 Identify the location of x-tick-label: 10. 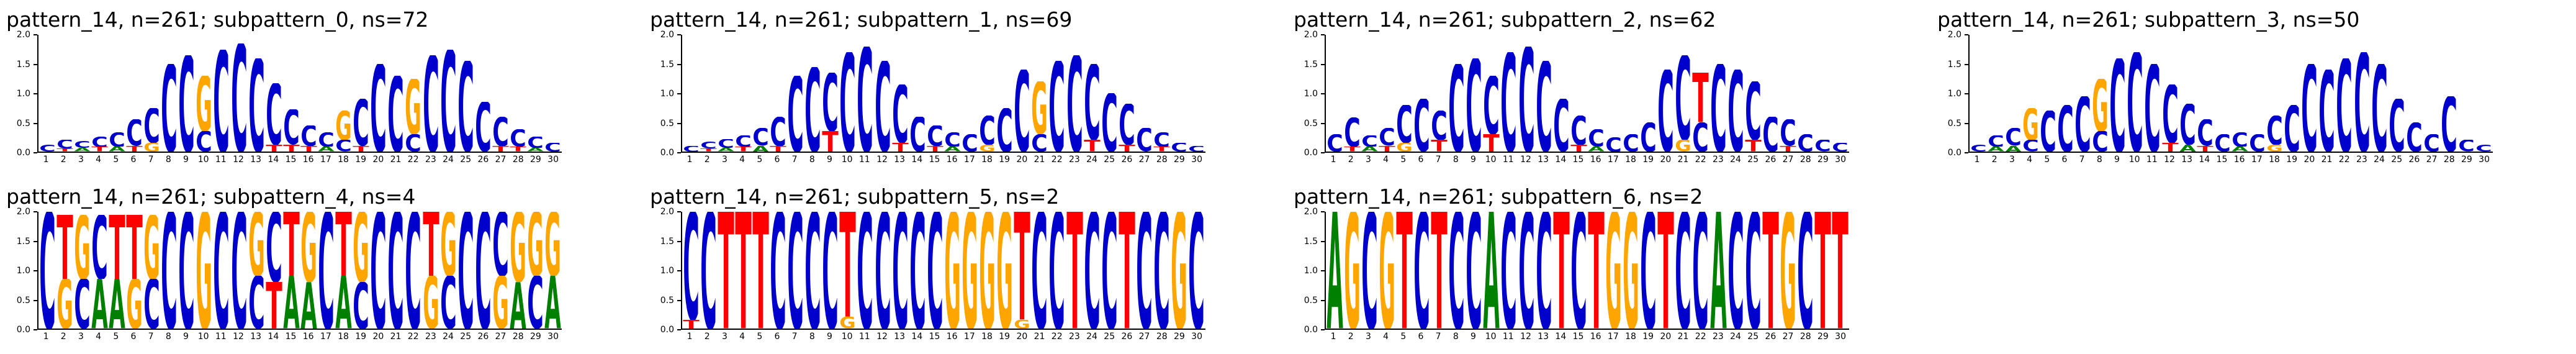
(847, 337).